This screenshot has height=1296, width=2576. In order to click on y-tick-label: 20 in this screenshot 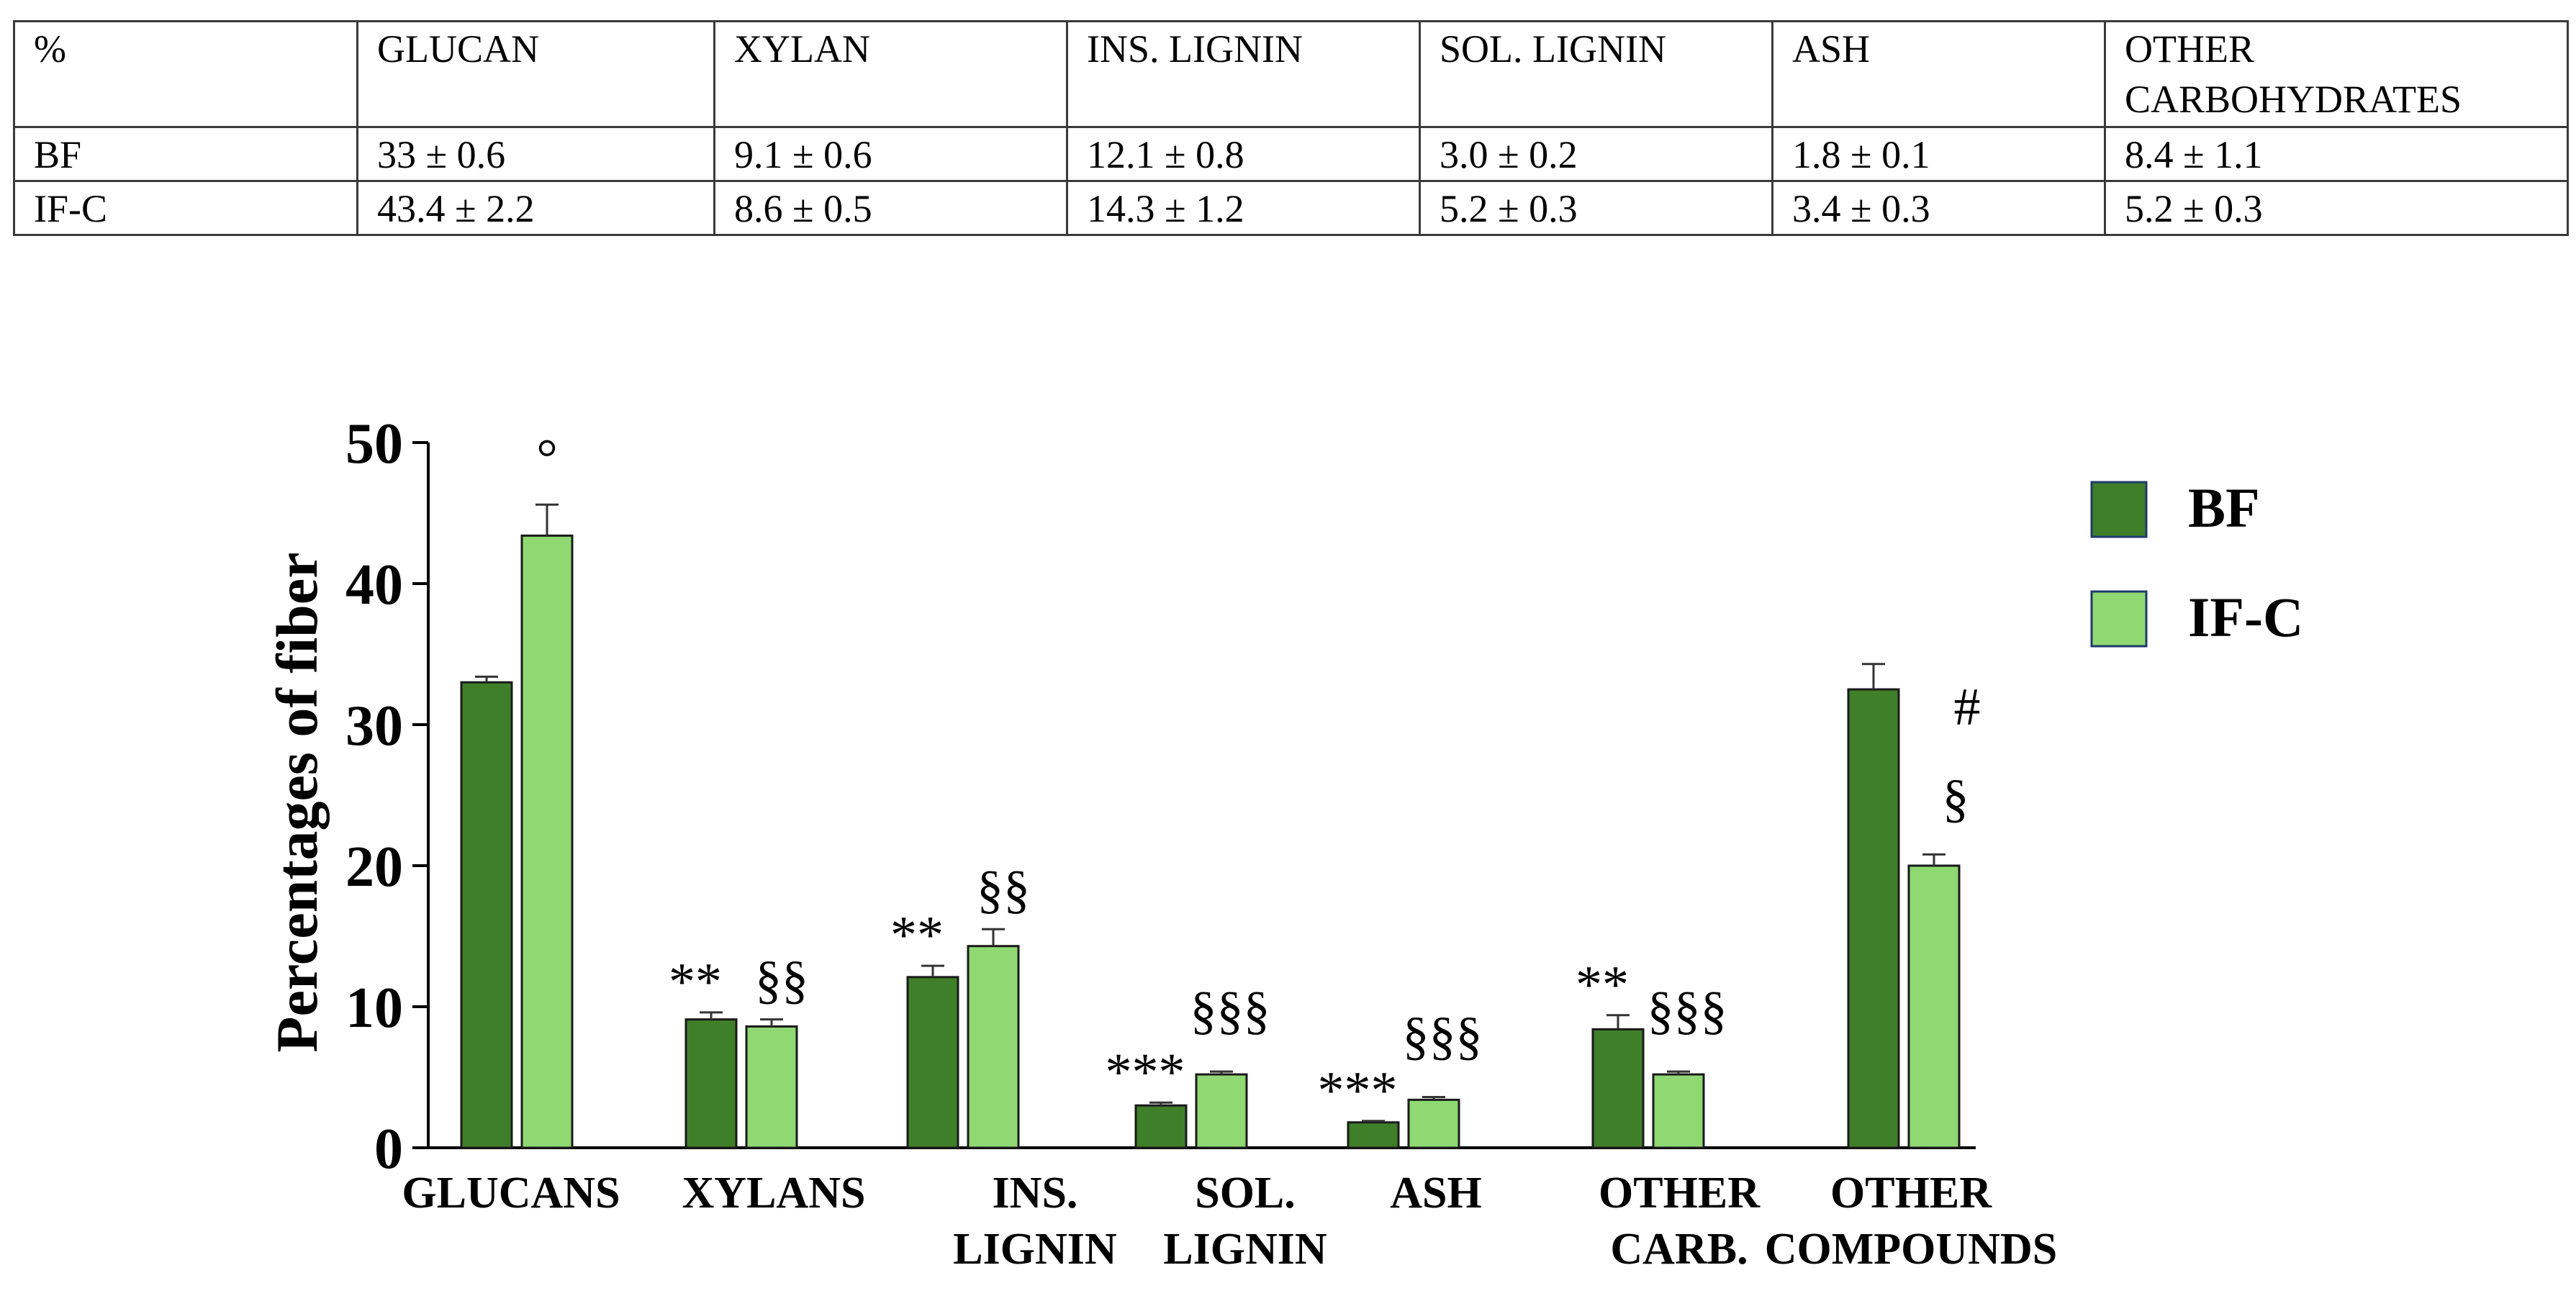, I will do `click(374, 867)`.